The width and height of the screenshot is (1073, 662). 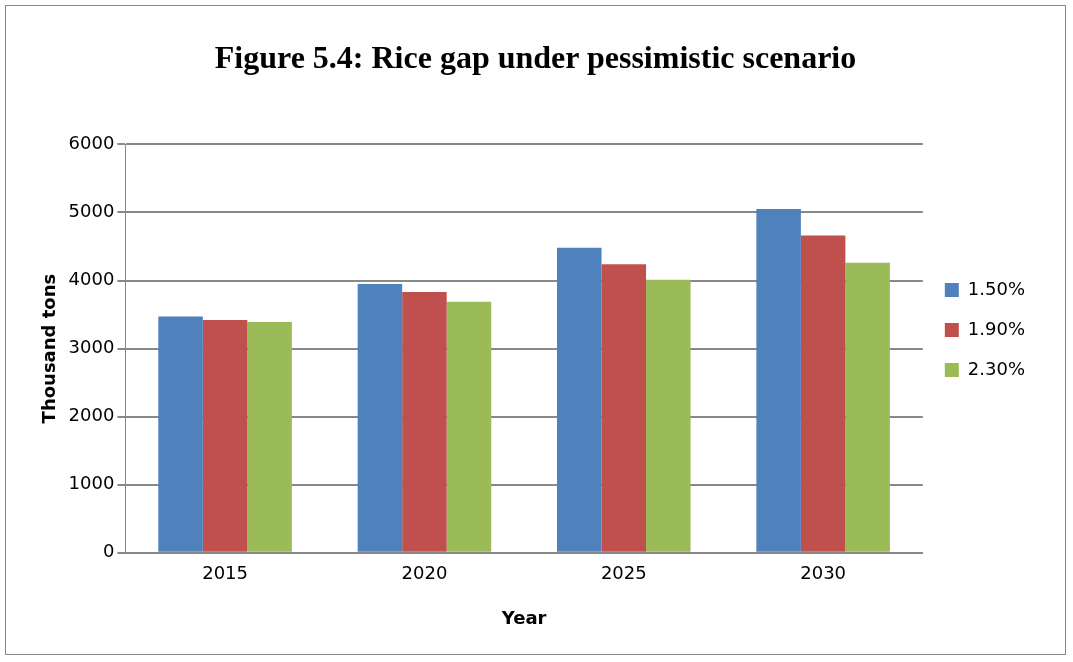 What do you see at coordinates (225, 573) in the screenshot?
I see `x-tick-label: 2015` at bounding box center [225, 573].